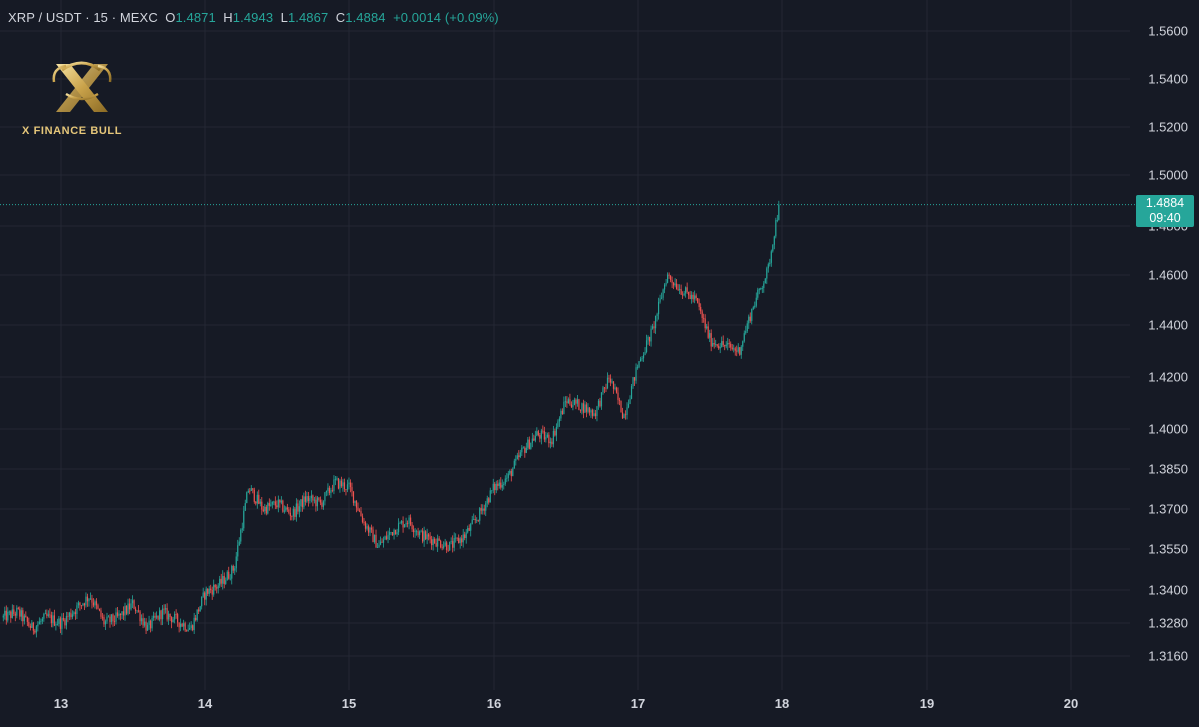 This screenshot has height=727, width=1199. Describe the element at coordinates (1168, 549) in the screenshot. I see `price-tick-label: 1.3550` at that location.